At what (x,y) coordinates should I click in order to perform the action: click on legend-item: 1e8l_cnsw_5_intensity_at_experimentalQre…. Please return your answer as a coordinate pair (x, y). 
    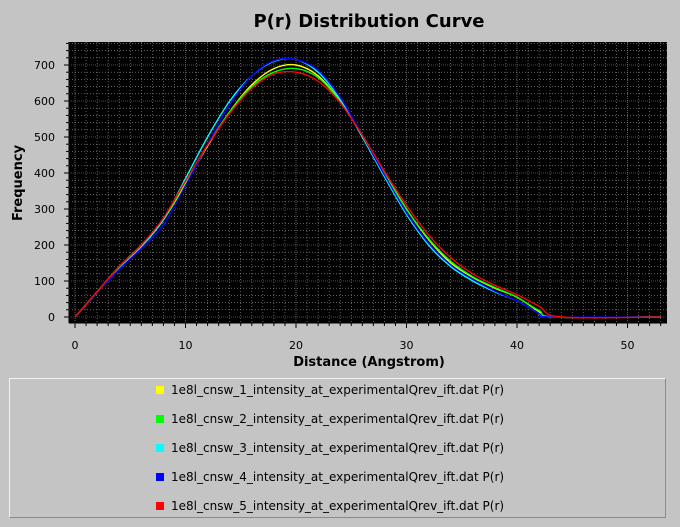
    Looking at the image, I should click on (330, 506).